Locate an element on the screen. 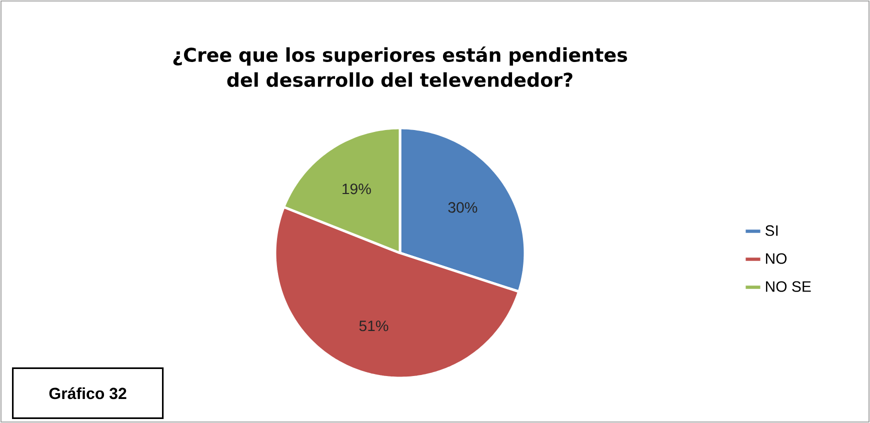  text: Gráfico 32 is located at coordinates (87, 393).